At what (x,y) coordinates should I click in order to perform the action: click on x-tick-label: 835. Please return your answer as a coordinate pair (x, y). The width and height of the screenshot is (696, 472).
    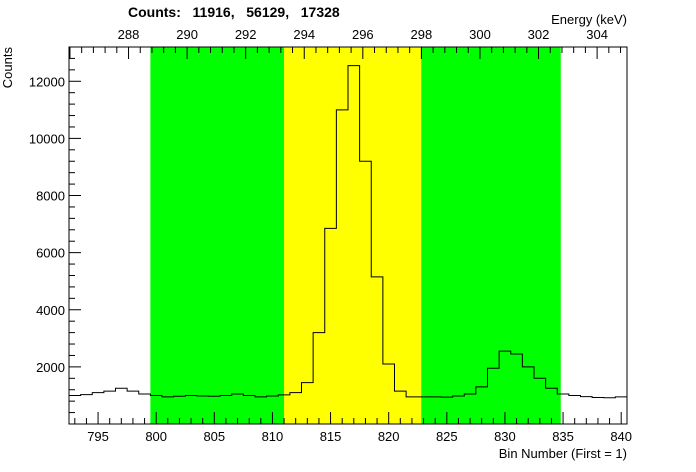
    Looking at the image, I should click on (563, 436).